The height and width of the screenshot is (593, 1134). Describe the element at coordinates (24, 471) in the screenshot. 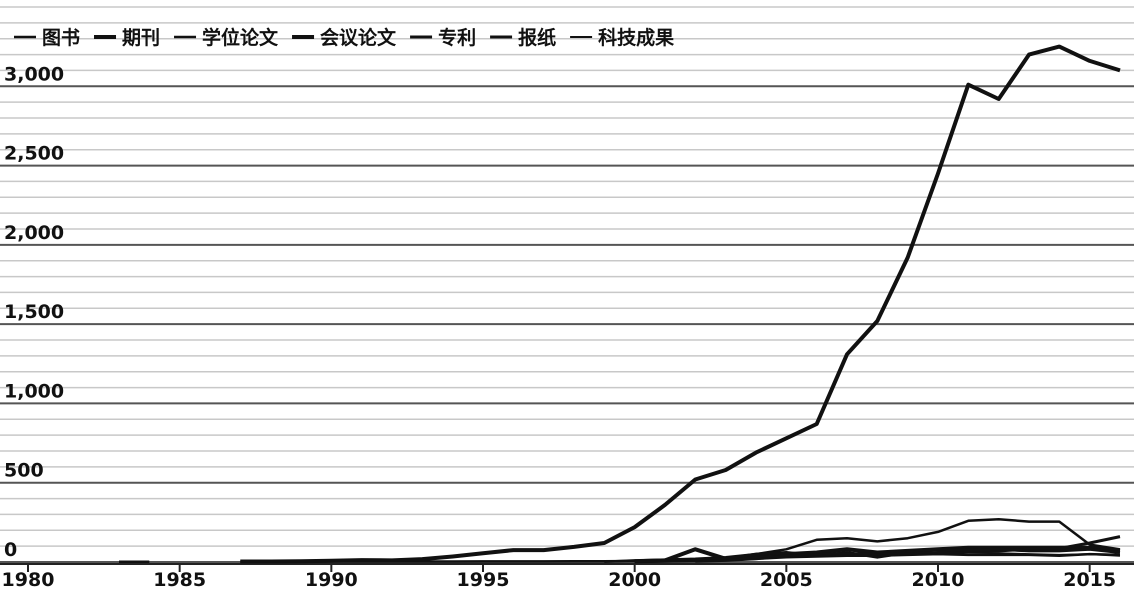

I see `y-tick-label: 500` at that location.